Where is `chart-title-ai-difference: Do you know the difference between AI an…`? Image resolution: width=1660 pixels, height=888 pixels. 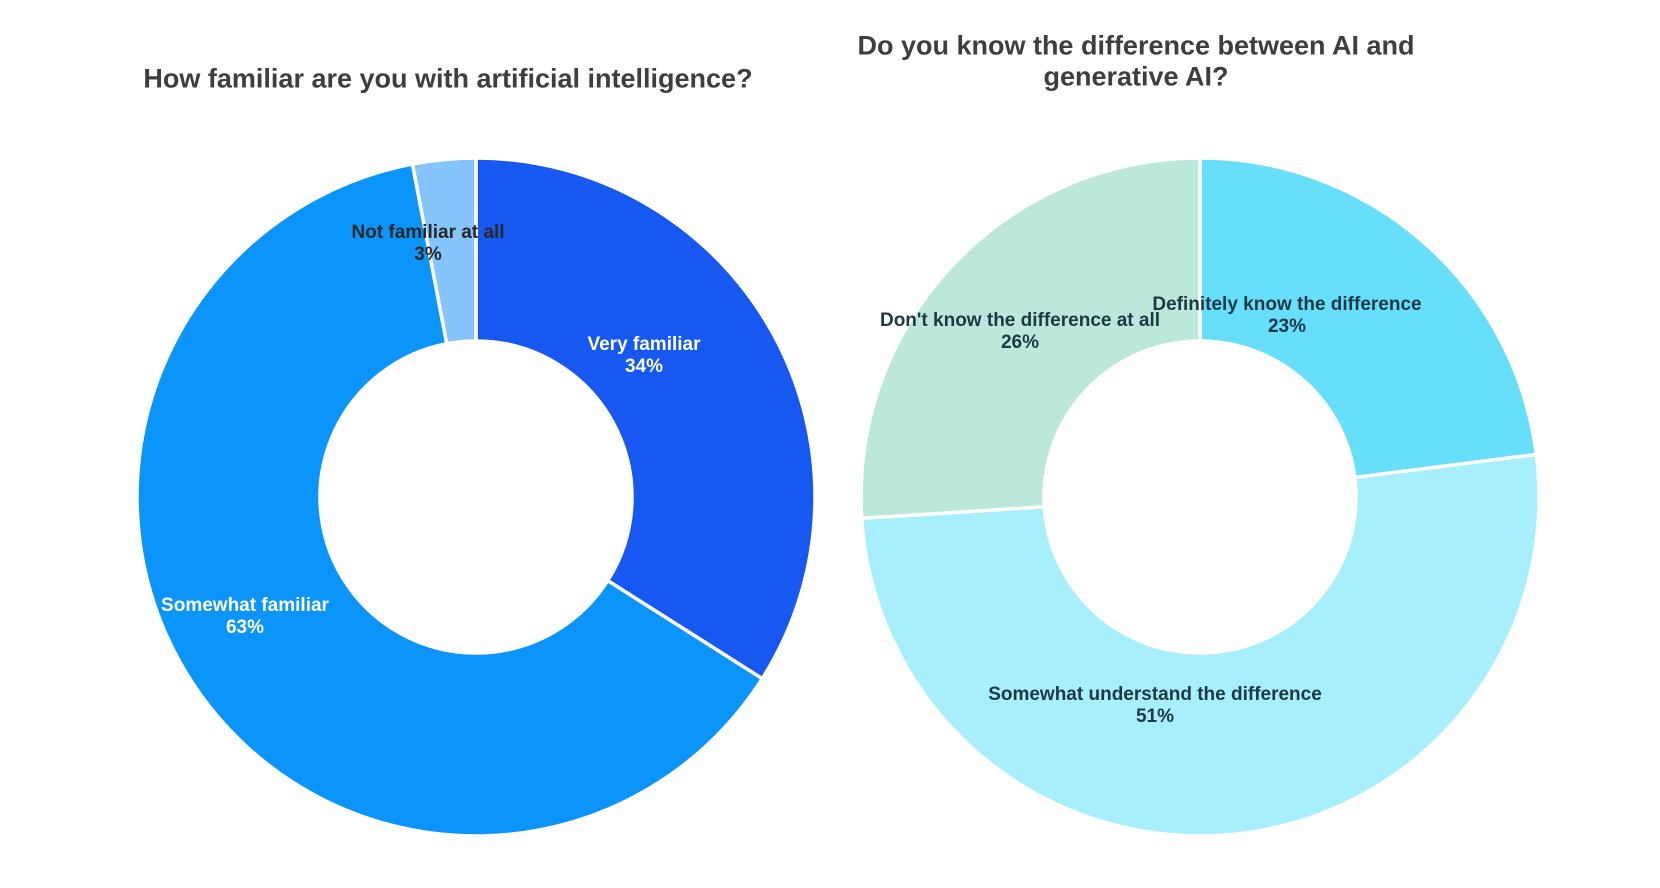
chart-title-ai-difference: Do you know the difference between AI an… is located at coordinates (1136, 61).